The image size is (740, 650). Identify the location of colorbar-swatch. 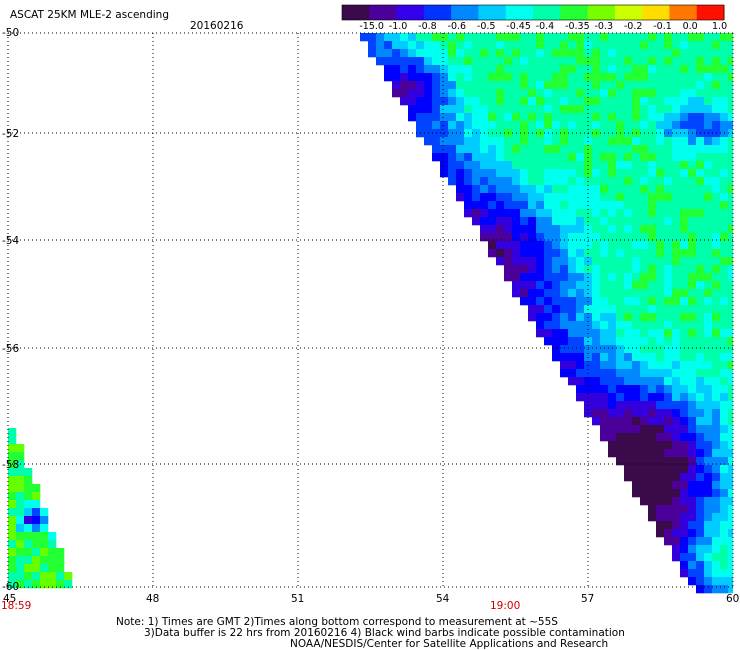
(574, 12).